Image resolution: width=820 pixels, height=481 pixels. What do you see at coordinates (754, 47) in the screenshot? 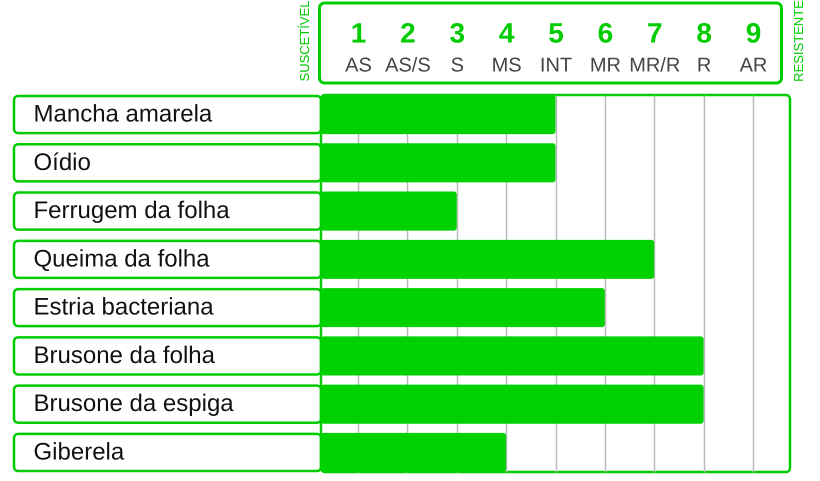
I see `x-tick-label: 9 AR` at bounding box center [754, 47].